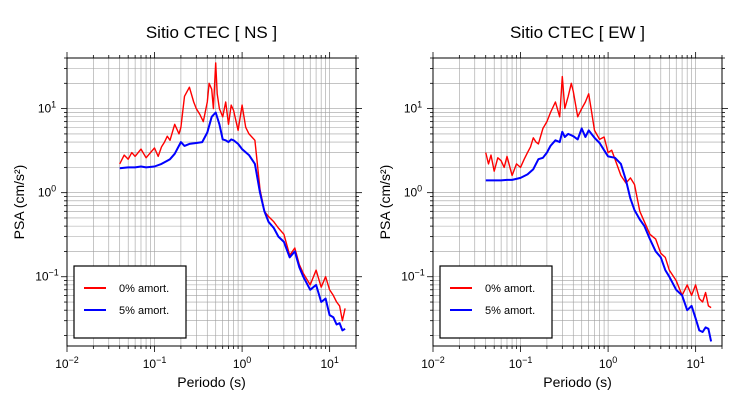 This screenshot has height=400, width=730. I want to click on chart-title: Sitio CTEC [ EW ], so click(577, 32).